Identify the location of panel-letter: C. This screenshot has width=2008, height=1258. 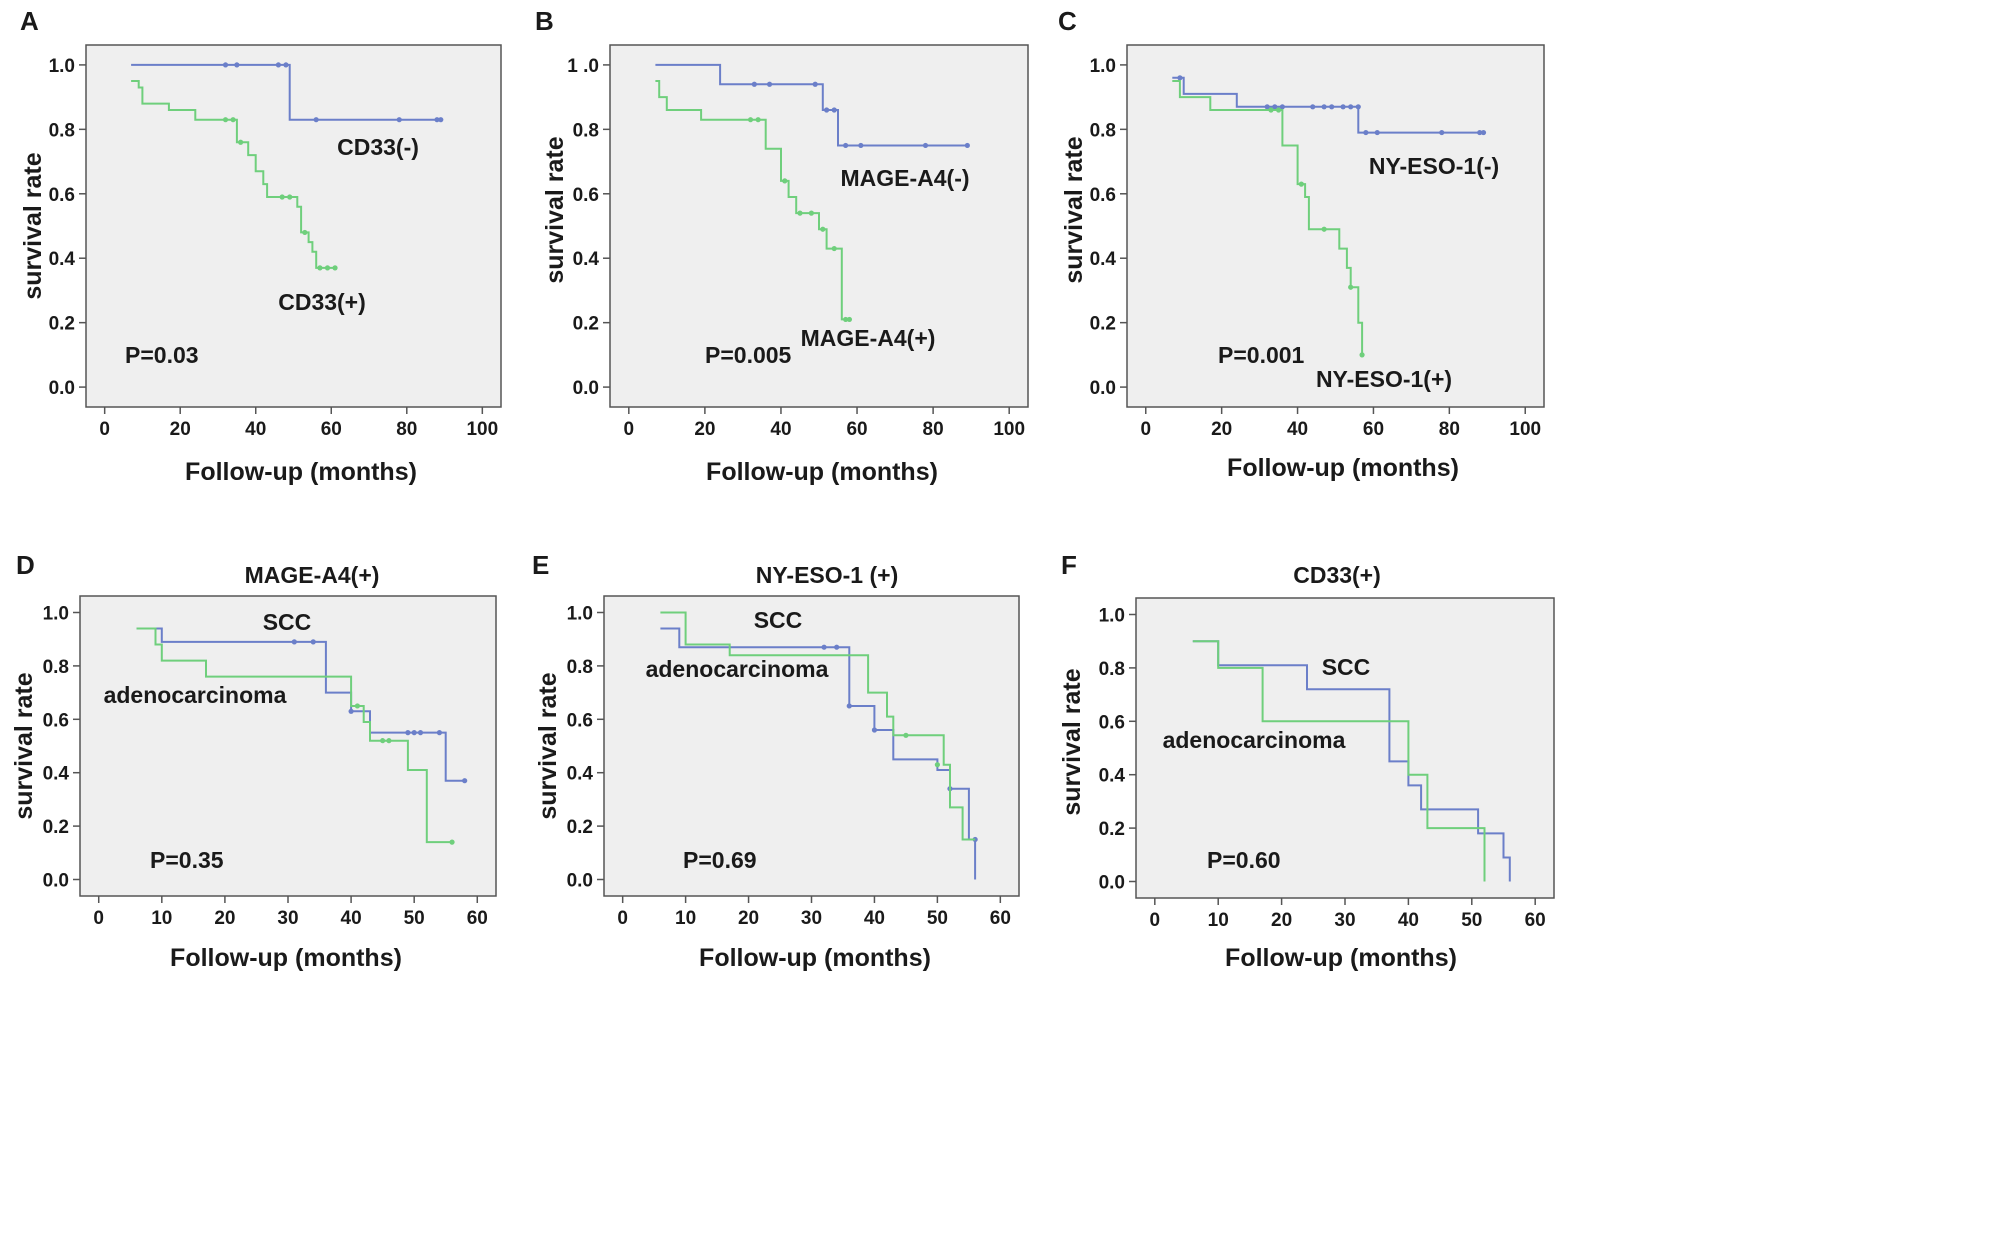
(1067, 21).